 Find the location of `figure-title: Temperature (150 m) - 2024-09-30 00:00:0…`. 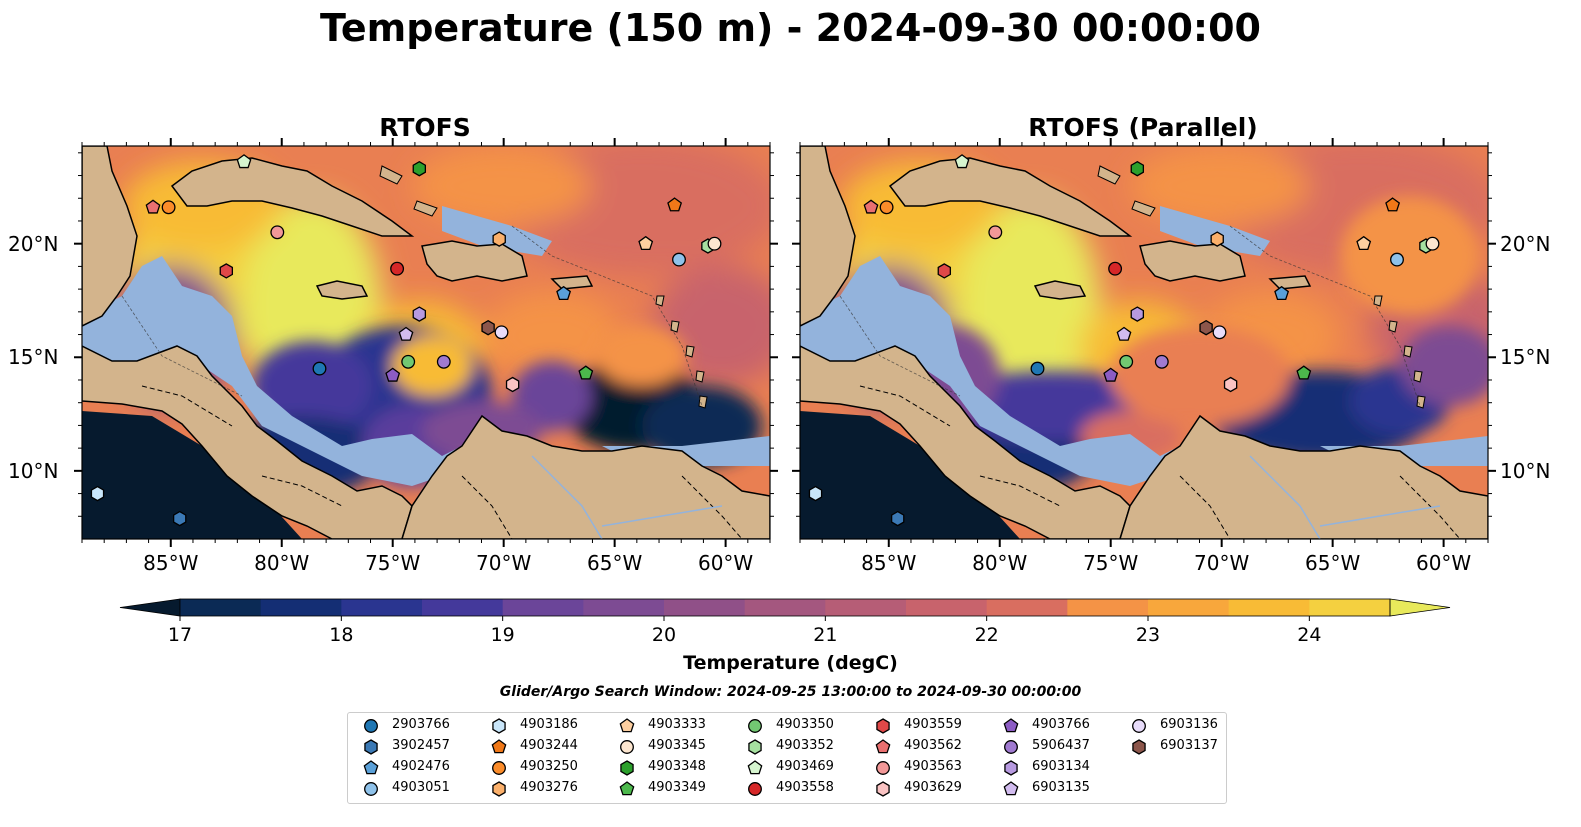

figure-title: Temperature (150 m) - 2024-09-30 00:00:0… is located at coordinates (790, 28).